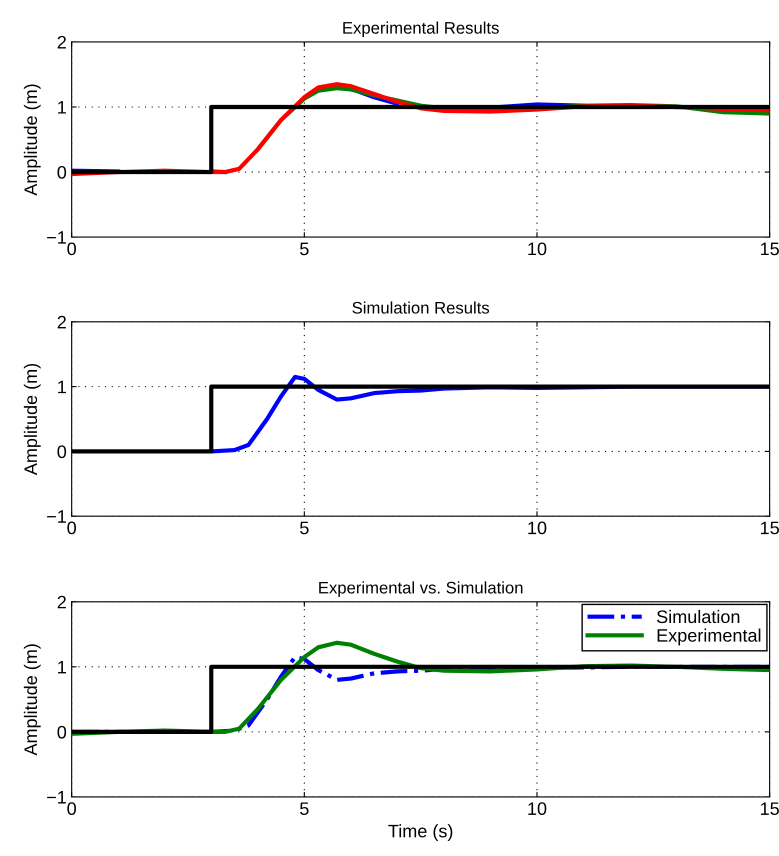 This screenshot has height=856, width=779. Describe the element at coordinates (421, 30) in the screenshot. I see `chart-title: Experimental Results` at that location.